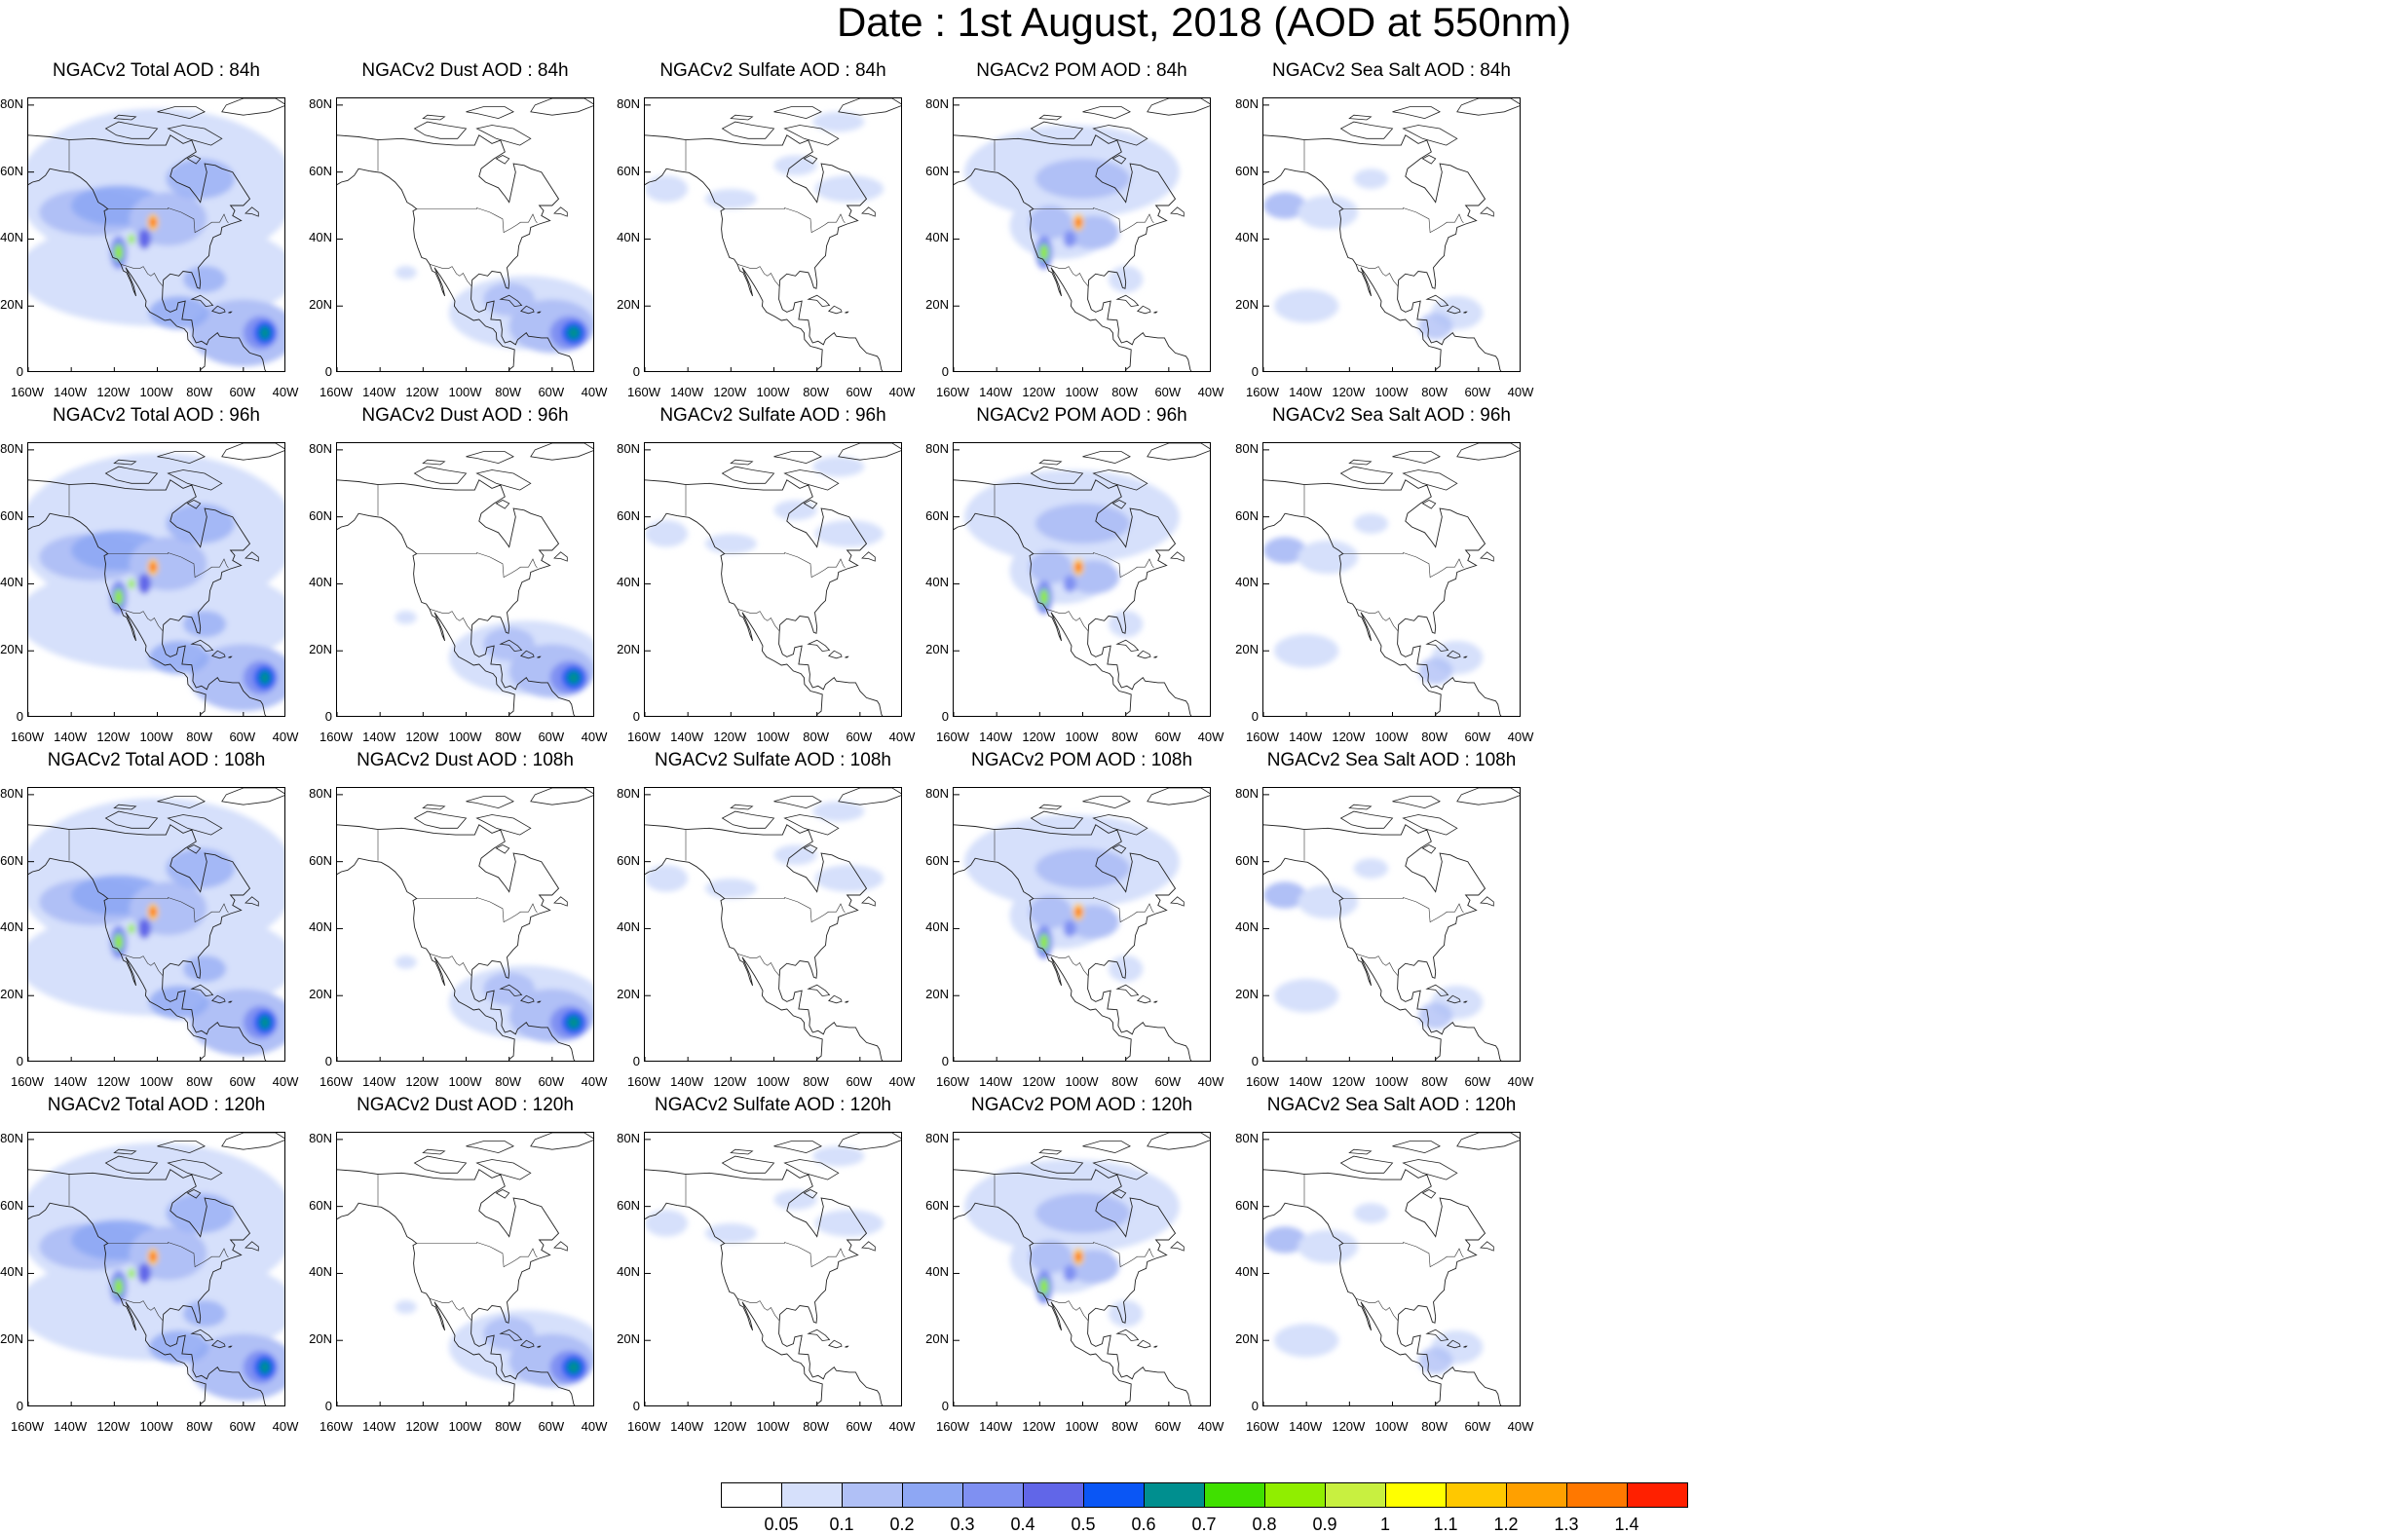 The width and height of the screenshot is (2408, 1535). What do you see at coordinates (772, 416) in the screenshot?
I see `panel-title: NGACv2 Sulfate AOD : 96h` at bounding box center [772, 416].